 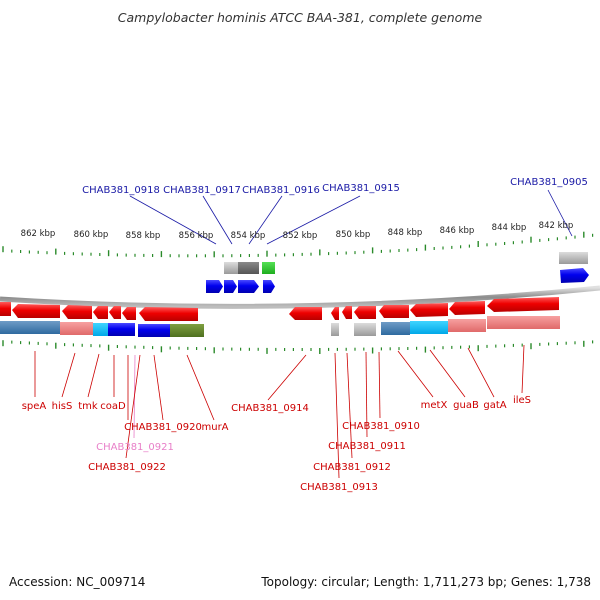 What do you see at coordinates (5, 309) in the screenshot?
I see `cds-speA` at bounding box center [5, 309].